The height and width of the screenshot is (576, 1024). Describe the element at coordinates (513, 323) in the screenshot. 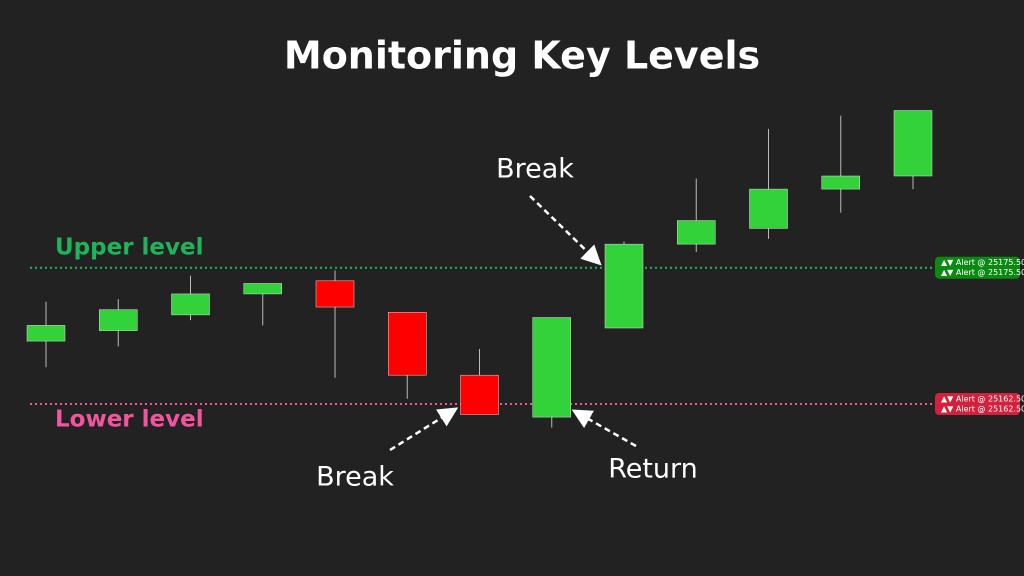

I see `annotation-arrows` at that location.